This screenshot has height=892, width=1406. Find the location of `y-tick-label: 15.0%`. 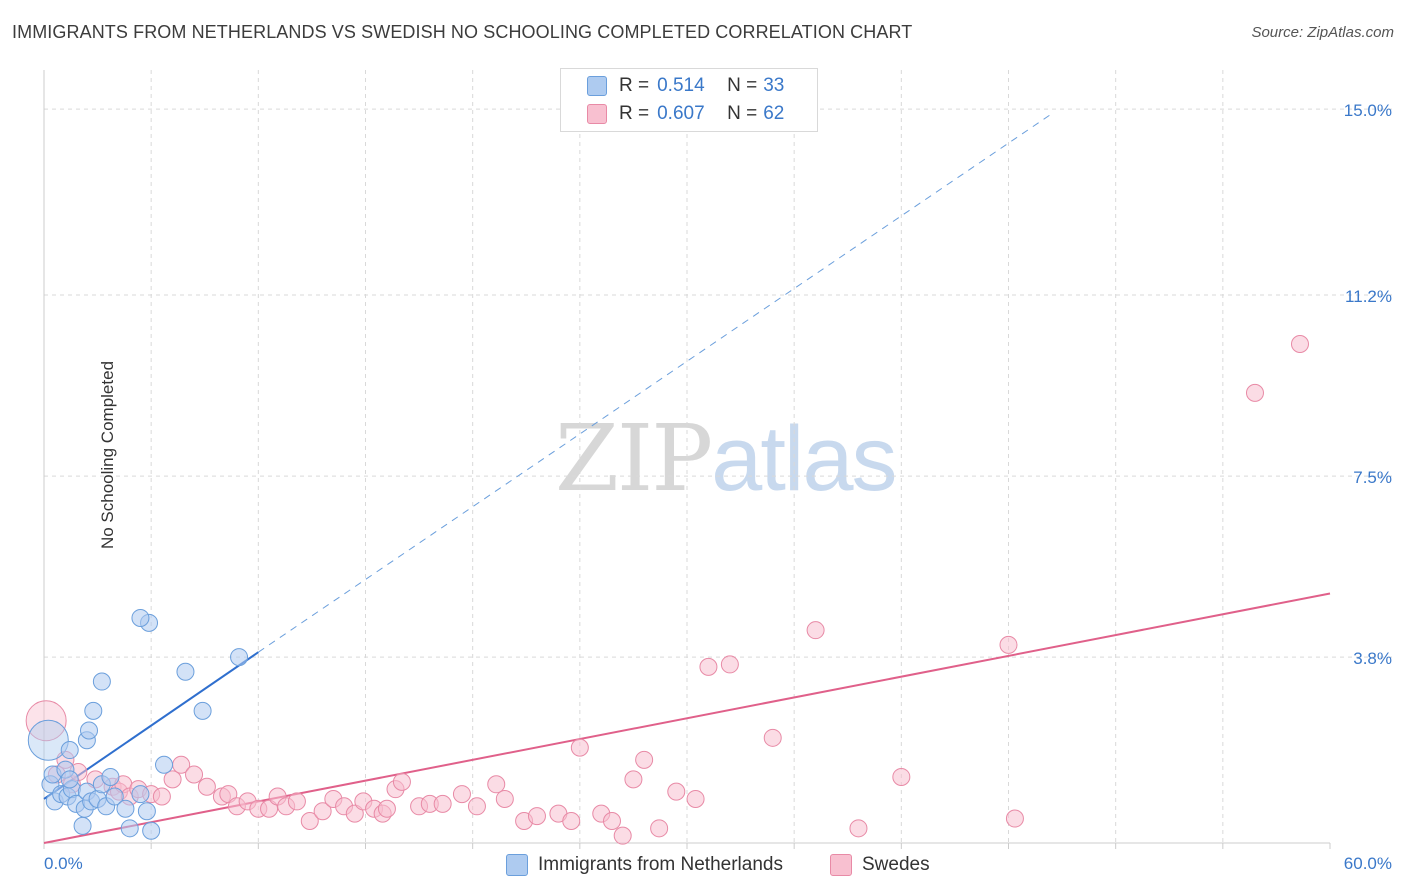

y-tick-label: 15.0% is located at coordinates (1368, 110).